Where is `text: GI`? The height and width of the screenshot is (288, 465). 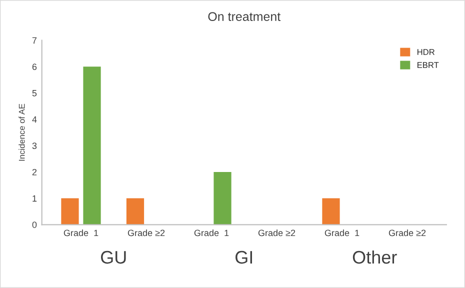
text: GI is located at coordinates (244, 257).